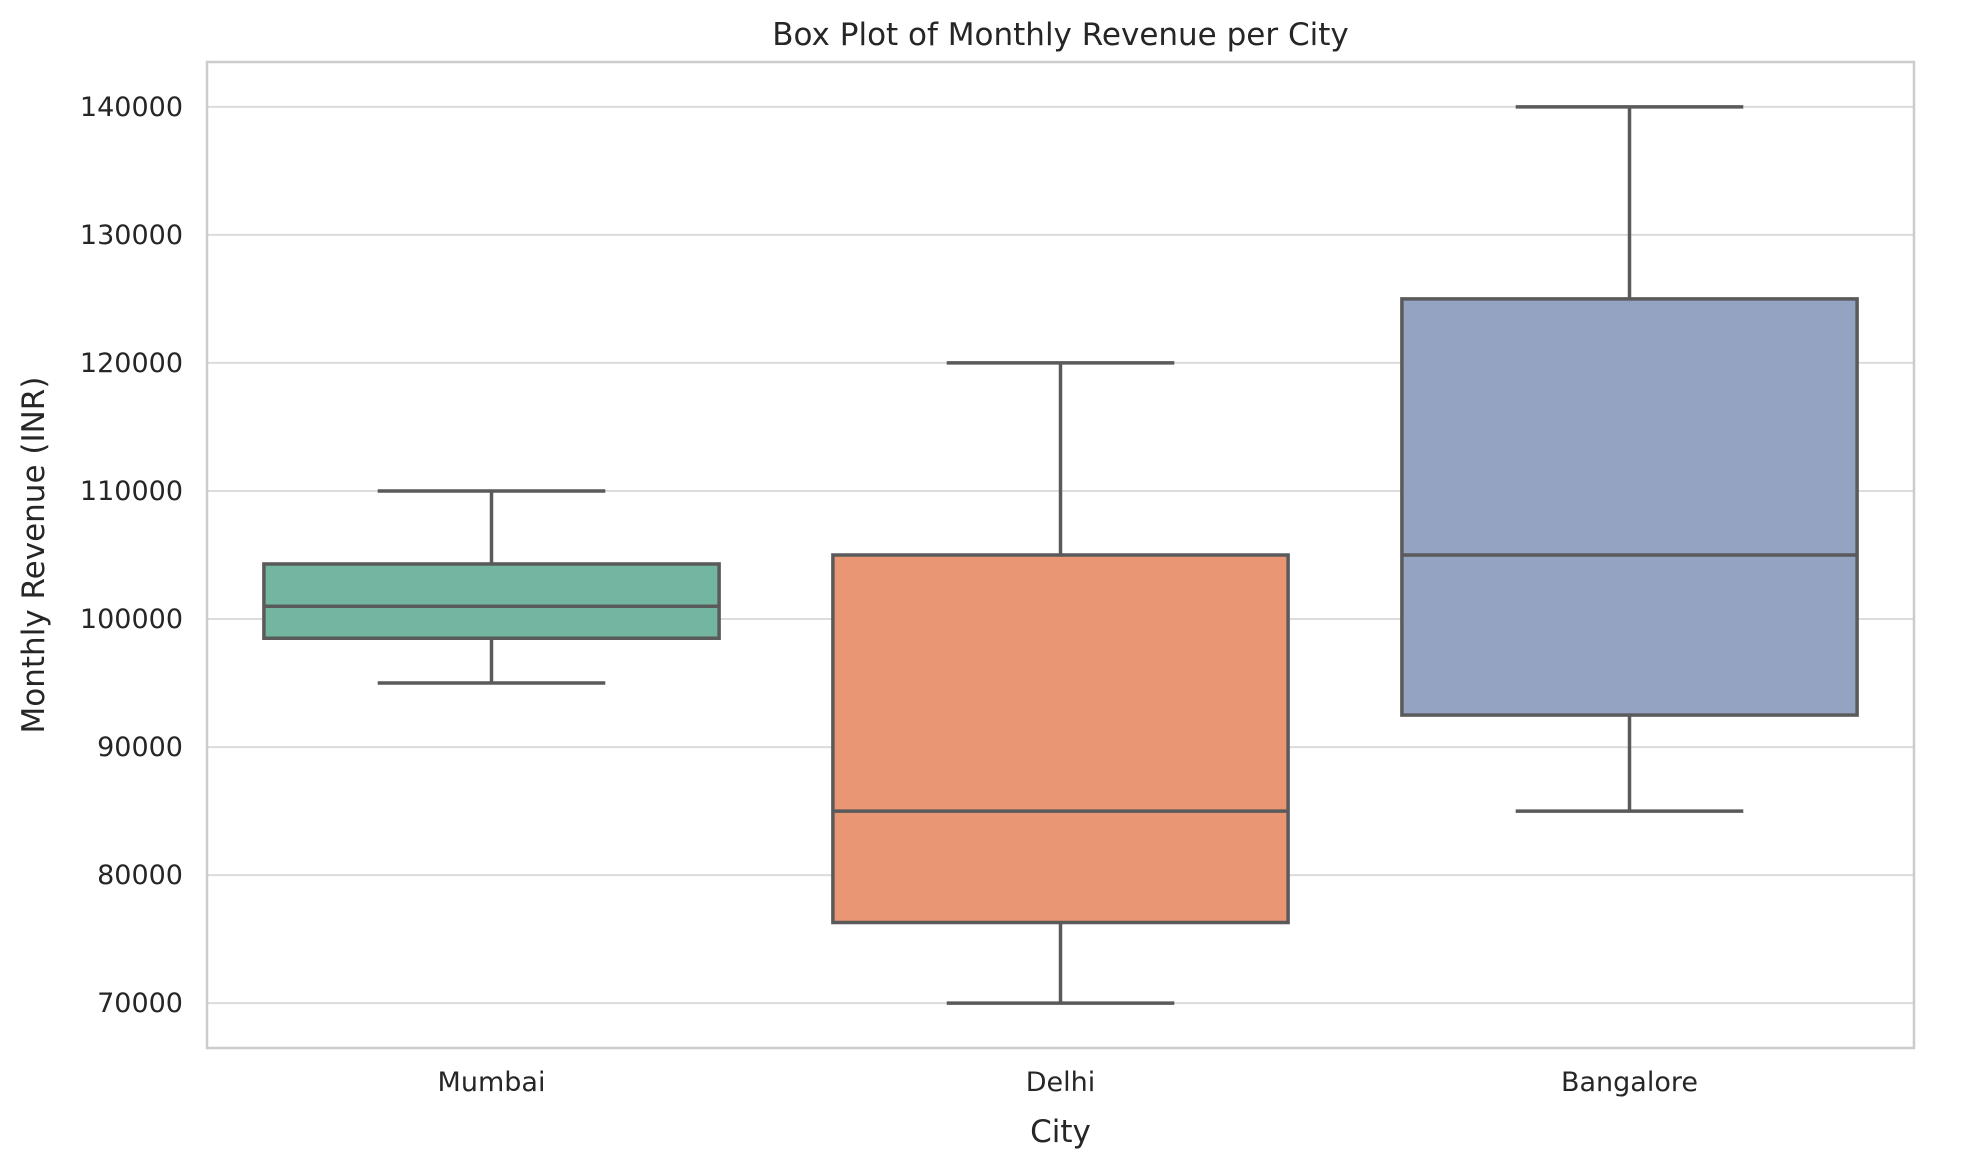  What do you see at coordinates (140, 747) in the screenshot?
I see `y-tick-label: 90000` at bounding box center [140, 747].